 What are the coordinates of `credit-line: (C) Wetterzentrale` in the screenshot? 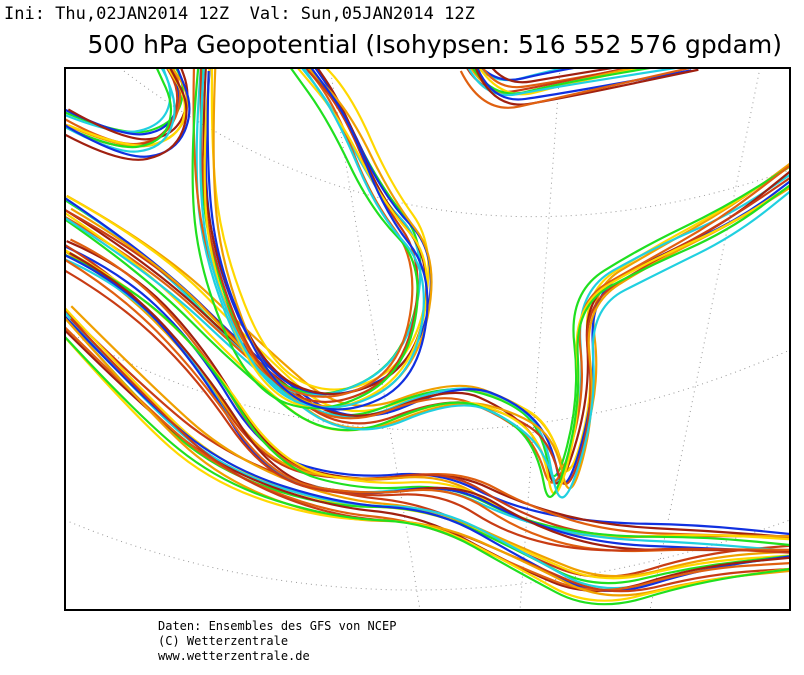 It's located at (223, 641).